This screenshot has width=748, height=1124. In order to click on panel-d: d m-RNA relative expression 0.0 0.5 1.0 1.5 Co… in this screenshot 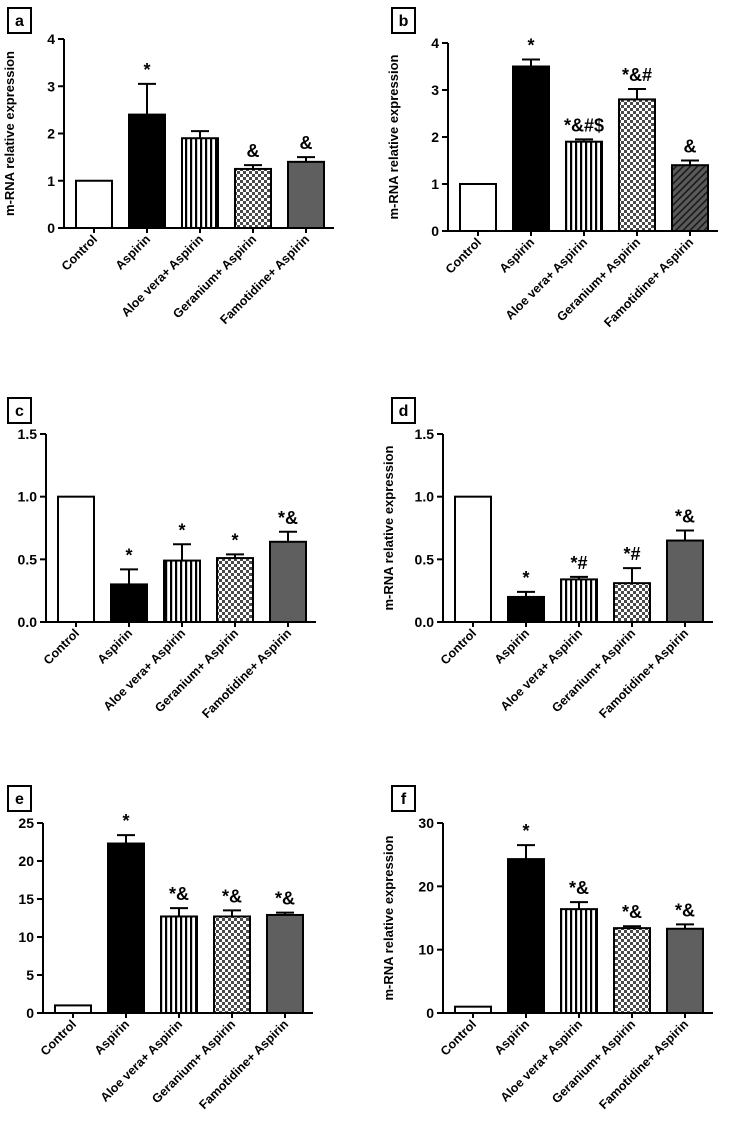, I will do `click(547, 559)`.